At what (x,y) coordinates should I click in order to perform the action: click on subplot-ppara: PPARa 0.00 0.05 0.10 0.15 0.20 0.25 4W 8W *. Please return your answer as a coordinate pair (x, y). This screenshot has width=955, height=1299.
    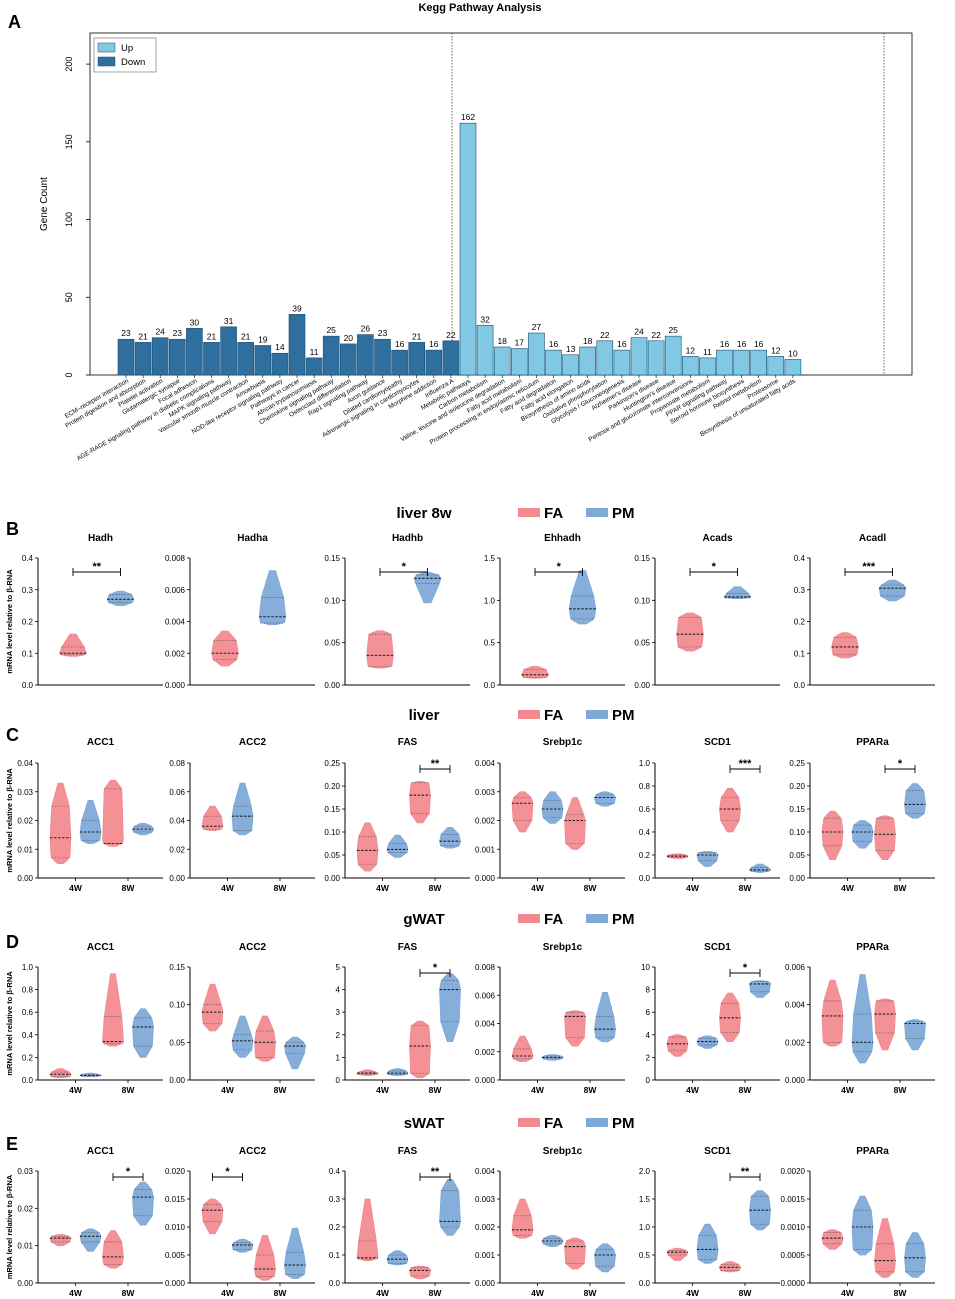
    Looking at the image, I should click on (862, 815).